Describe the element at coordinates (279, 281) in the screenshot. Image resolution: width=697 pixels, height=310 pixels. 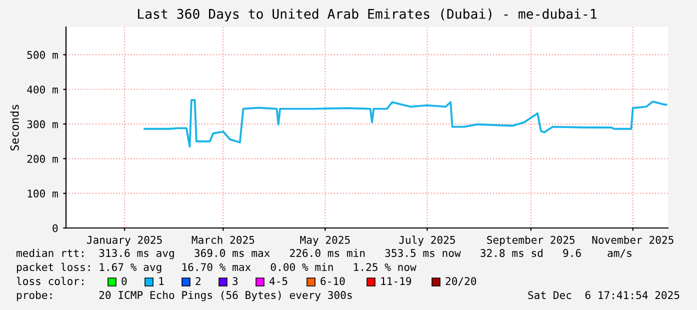
I see `text: 4-5` at that location.